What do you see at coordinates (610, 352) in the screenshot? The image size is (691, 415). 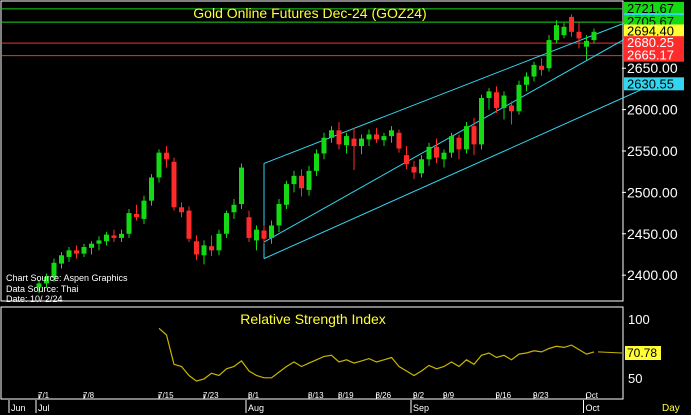 I see `rsi-last-connector` at bounding box center [610, 352].